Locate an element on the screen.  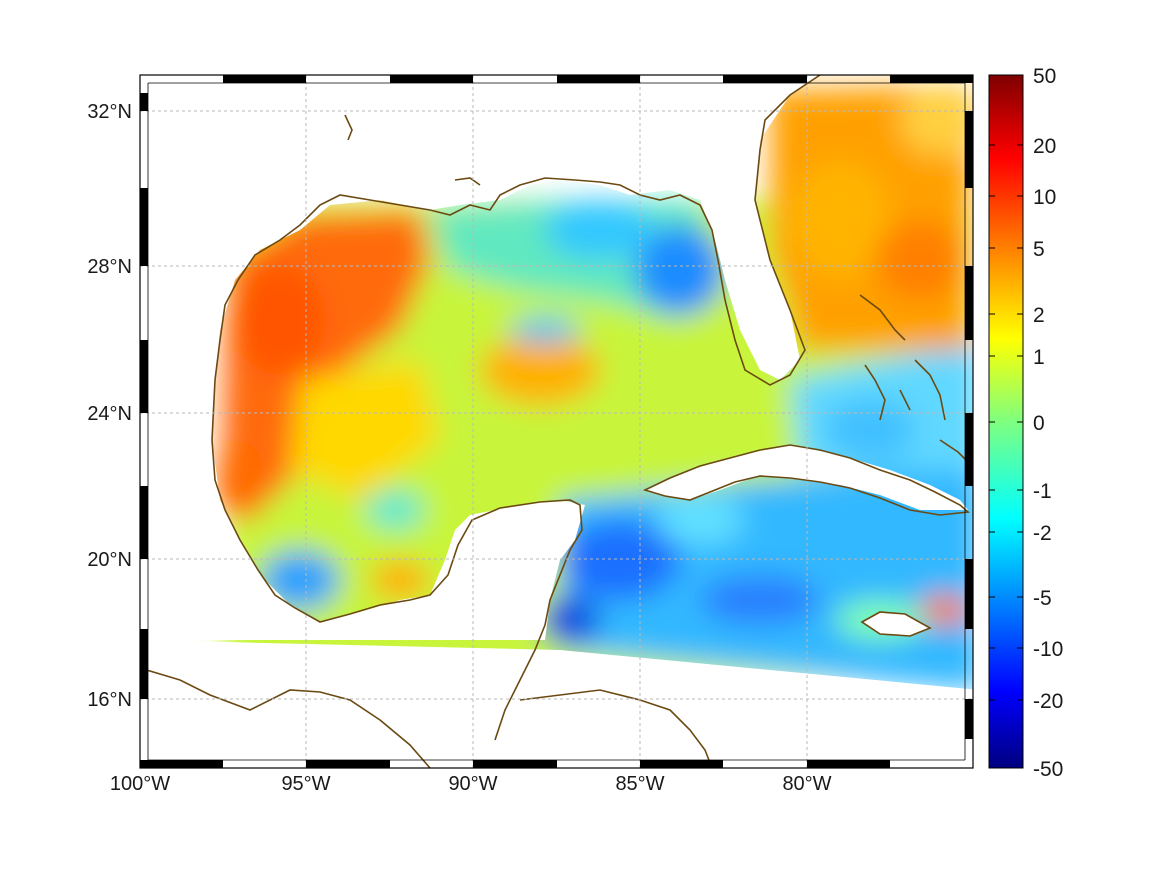
y-tick-label: 24°N is located at coordinates (109, 414).